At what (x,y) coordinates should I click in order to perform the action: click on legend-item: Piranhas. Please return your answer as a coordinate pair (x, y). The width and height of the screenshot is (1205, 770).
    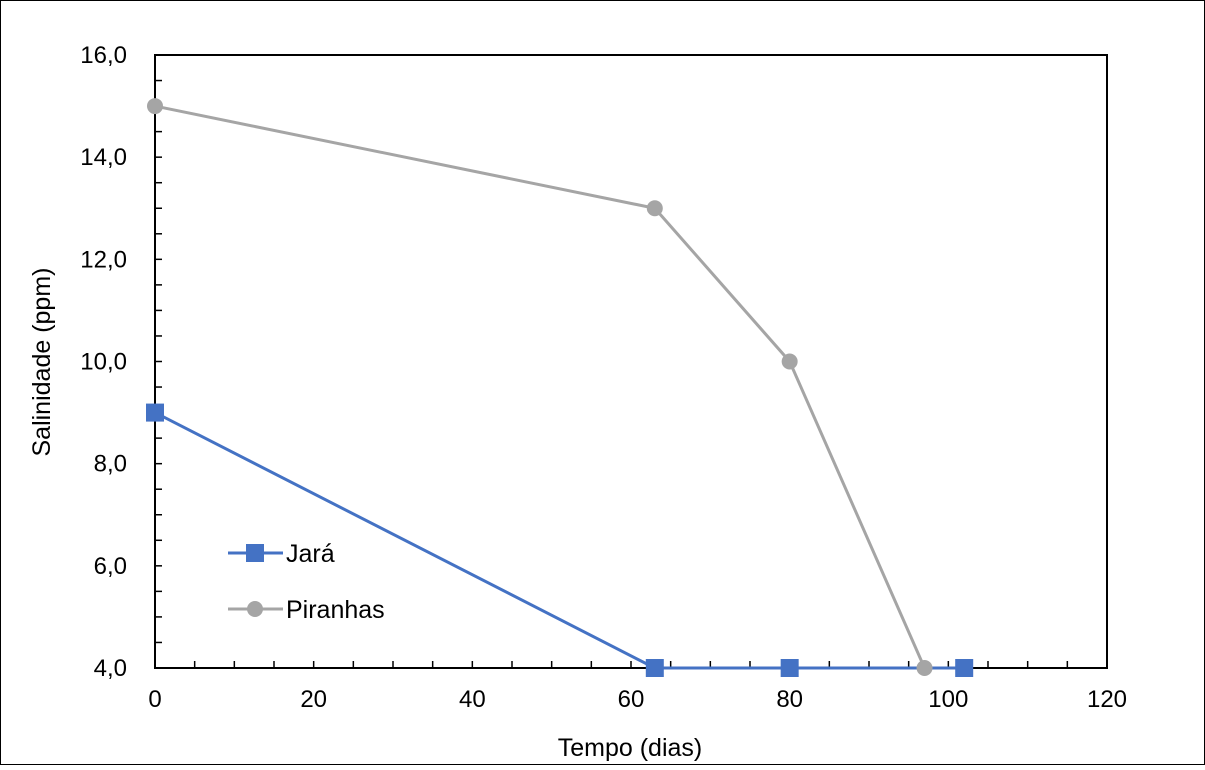
    Looking at the image, I should click on (306, 610).